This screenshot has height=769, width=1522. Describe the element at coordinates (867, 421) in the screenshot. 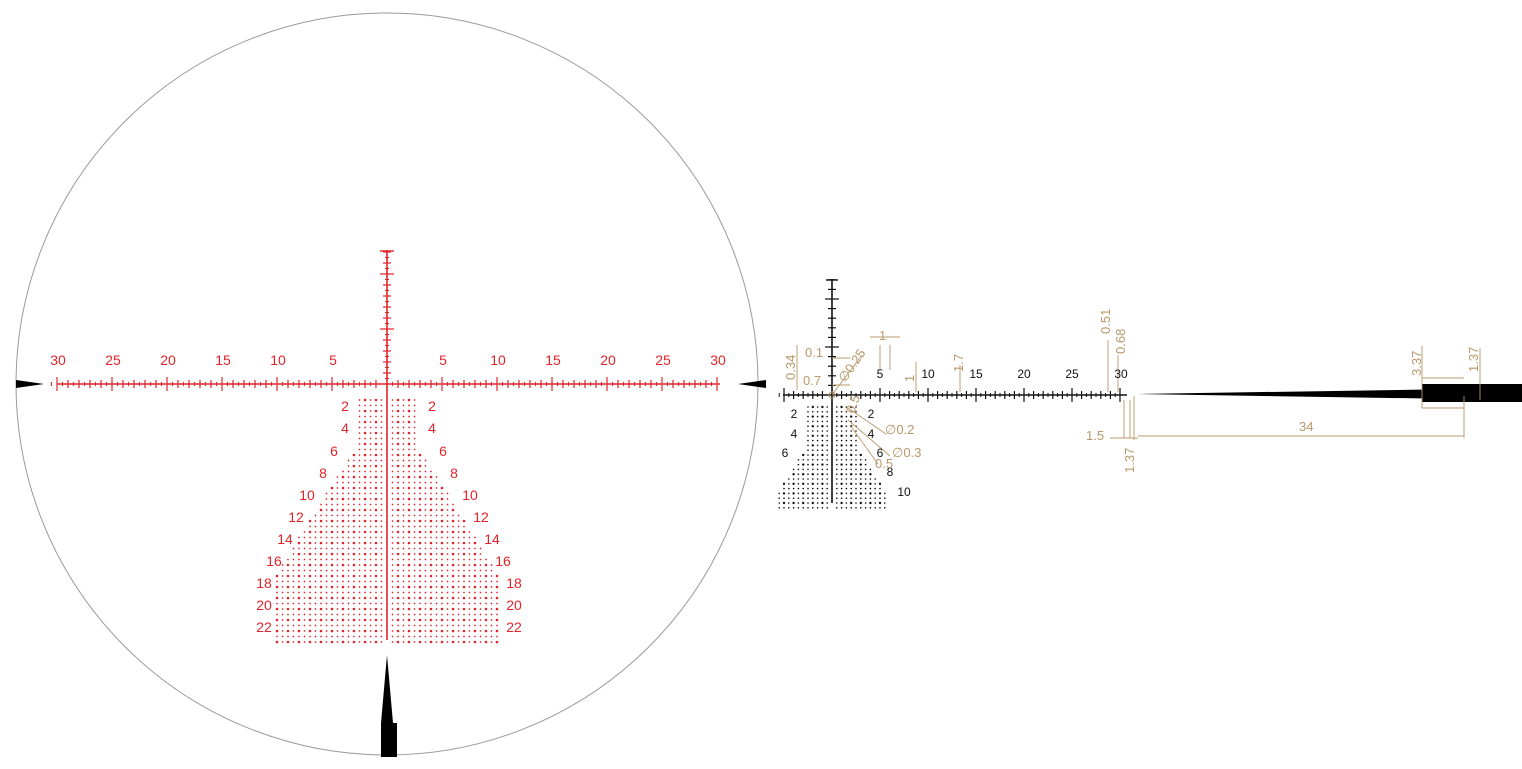

I see `dim-leader` at that location.